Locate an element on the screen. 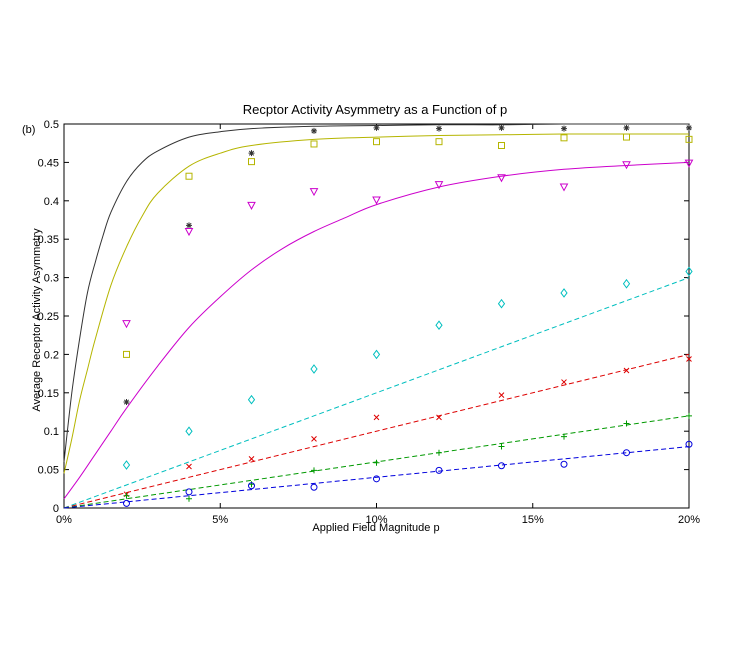  y-tick-label: 0.15 is located at coordinates (48, 394).